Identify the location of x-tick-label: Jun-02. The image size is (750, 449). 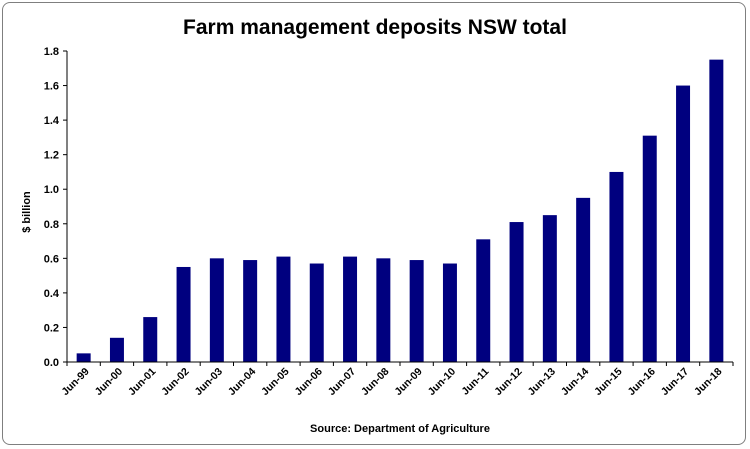
(175, 382).